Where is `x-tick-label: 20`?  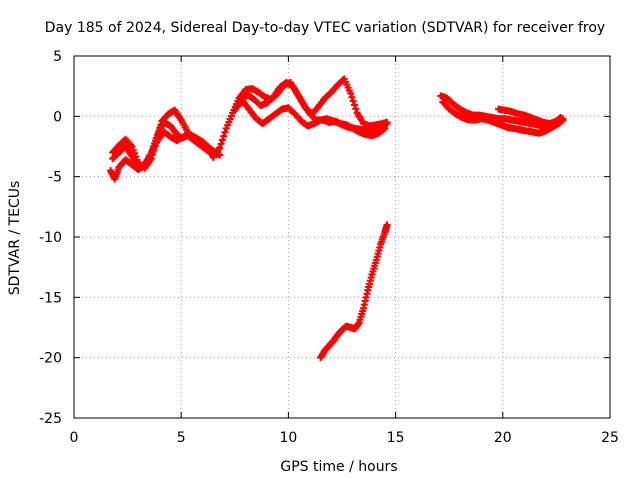 x-tick-label: 20 is located at coordinates (503, 438).